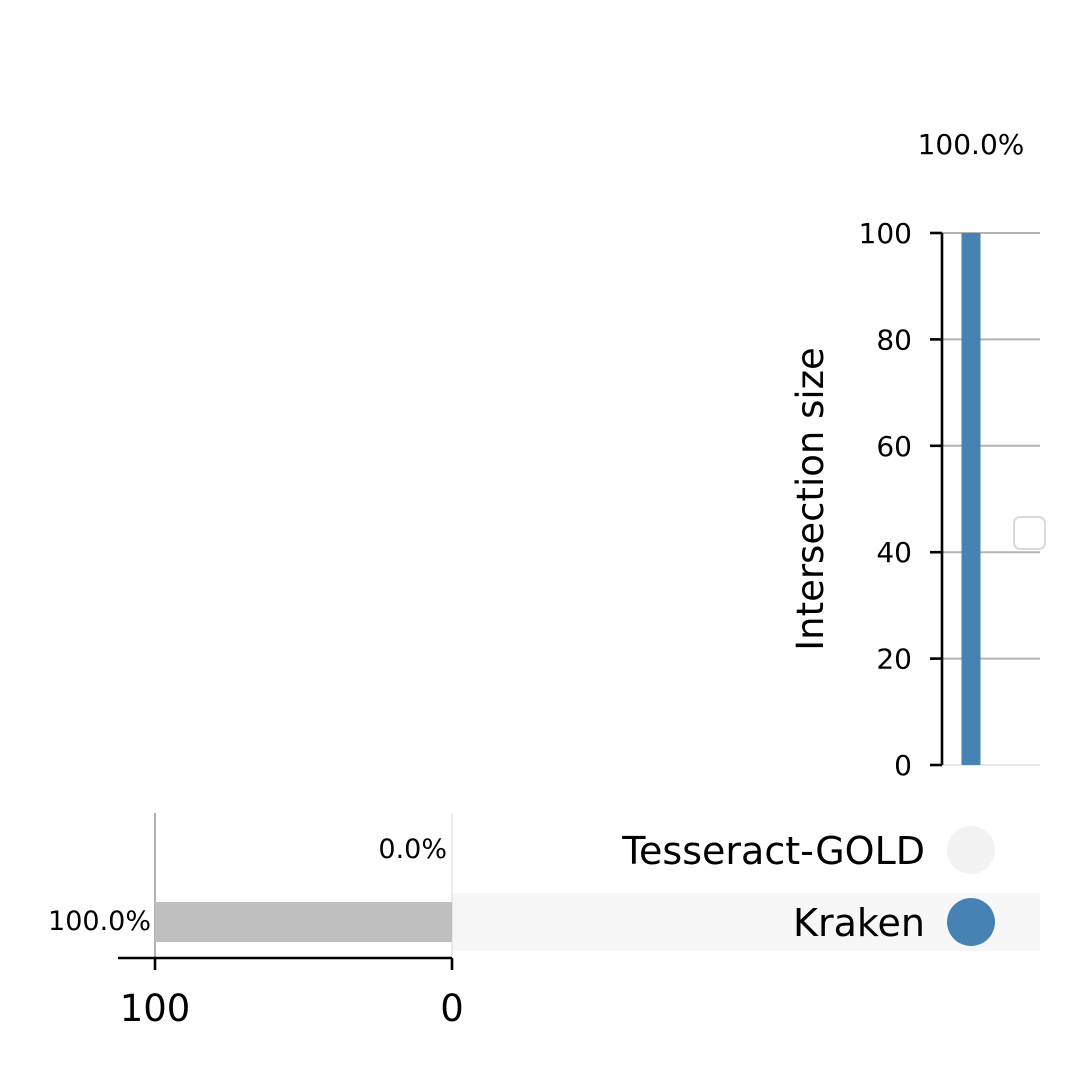  What do you see at coordinates (894, 339) in the screenshot?
I see `intersection-y-tick-label: 80` at bounding box center [894, 339].